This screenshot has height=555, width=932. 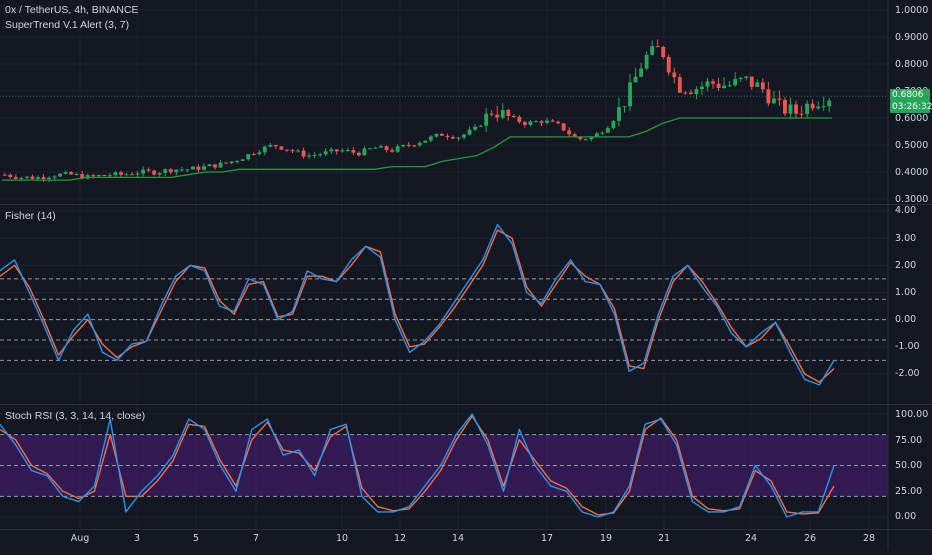 I want to click on price-tick: 0.9000, so click(x=912, y=37).